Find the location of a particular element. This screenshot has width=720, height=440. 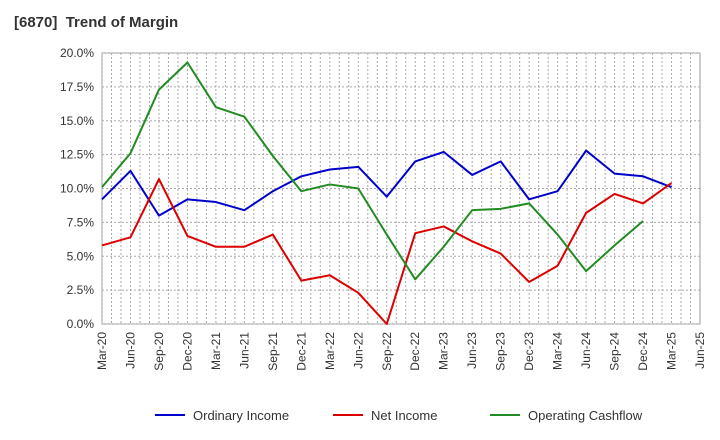

y-tick-label: 12.5% is located at coordinates (77, 155).